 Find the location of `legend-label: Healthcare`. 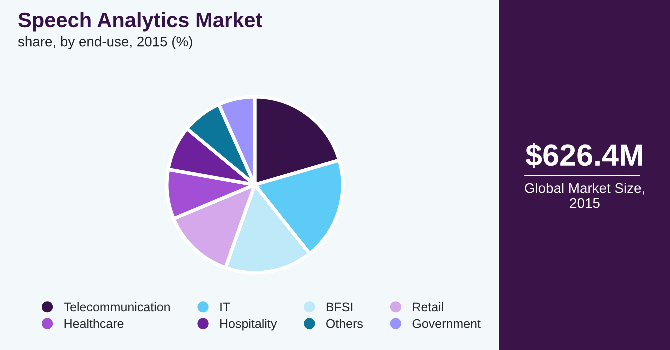

legend-label: Healthcare is located at coordinates (94, 323).